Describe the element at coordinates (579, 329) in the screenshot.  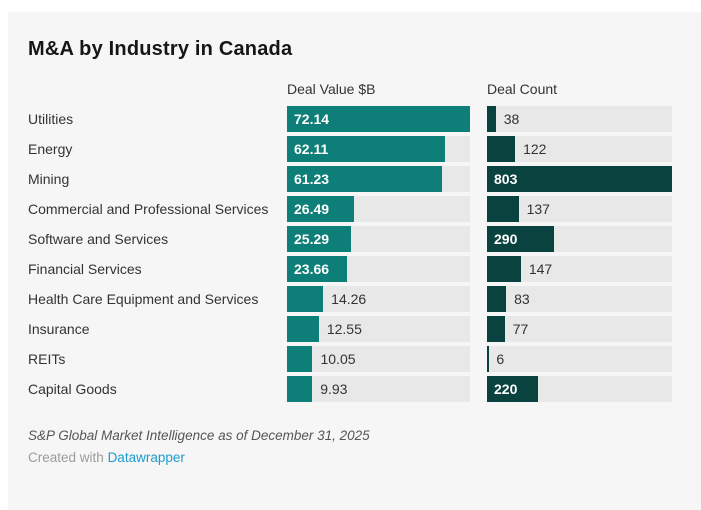
I see `deal-count-track: 77` at that location.